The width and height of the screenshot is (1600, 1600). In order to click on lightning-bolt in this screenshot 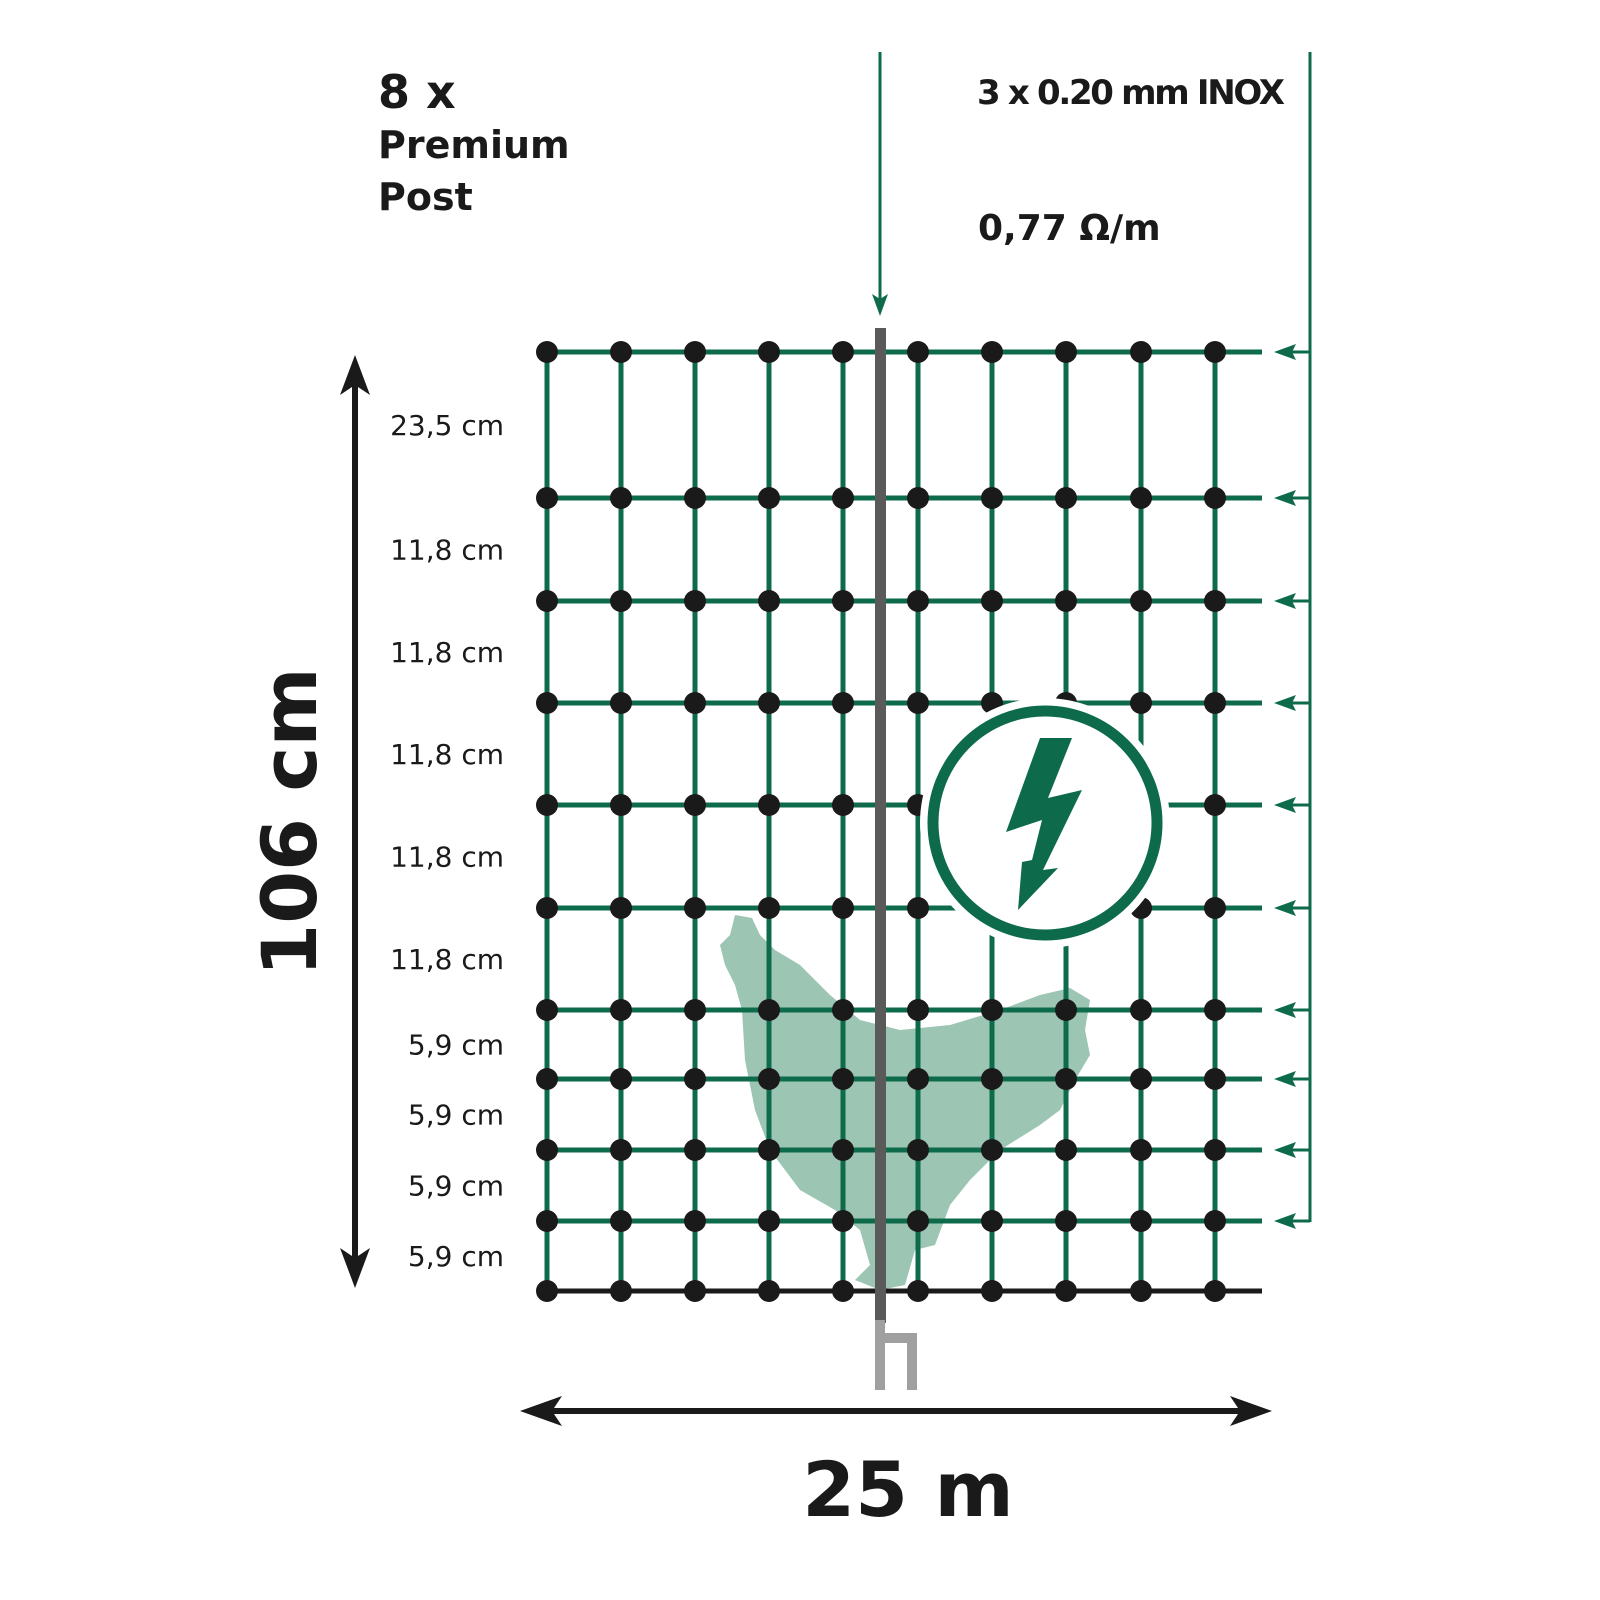, I will do `click(1044, 824)`.